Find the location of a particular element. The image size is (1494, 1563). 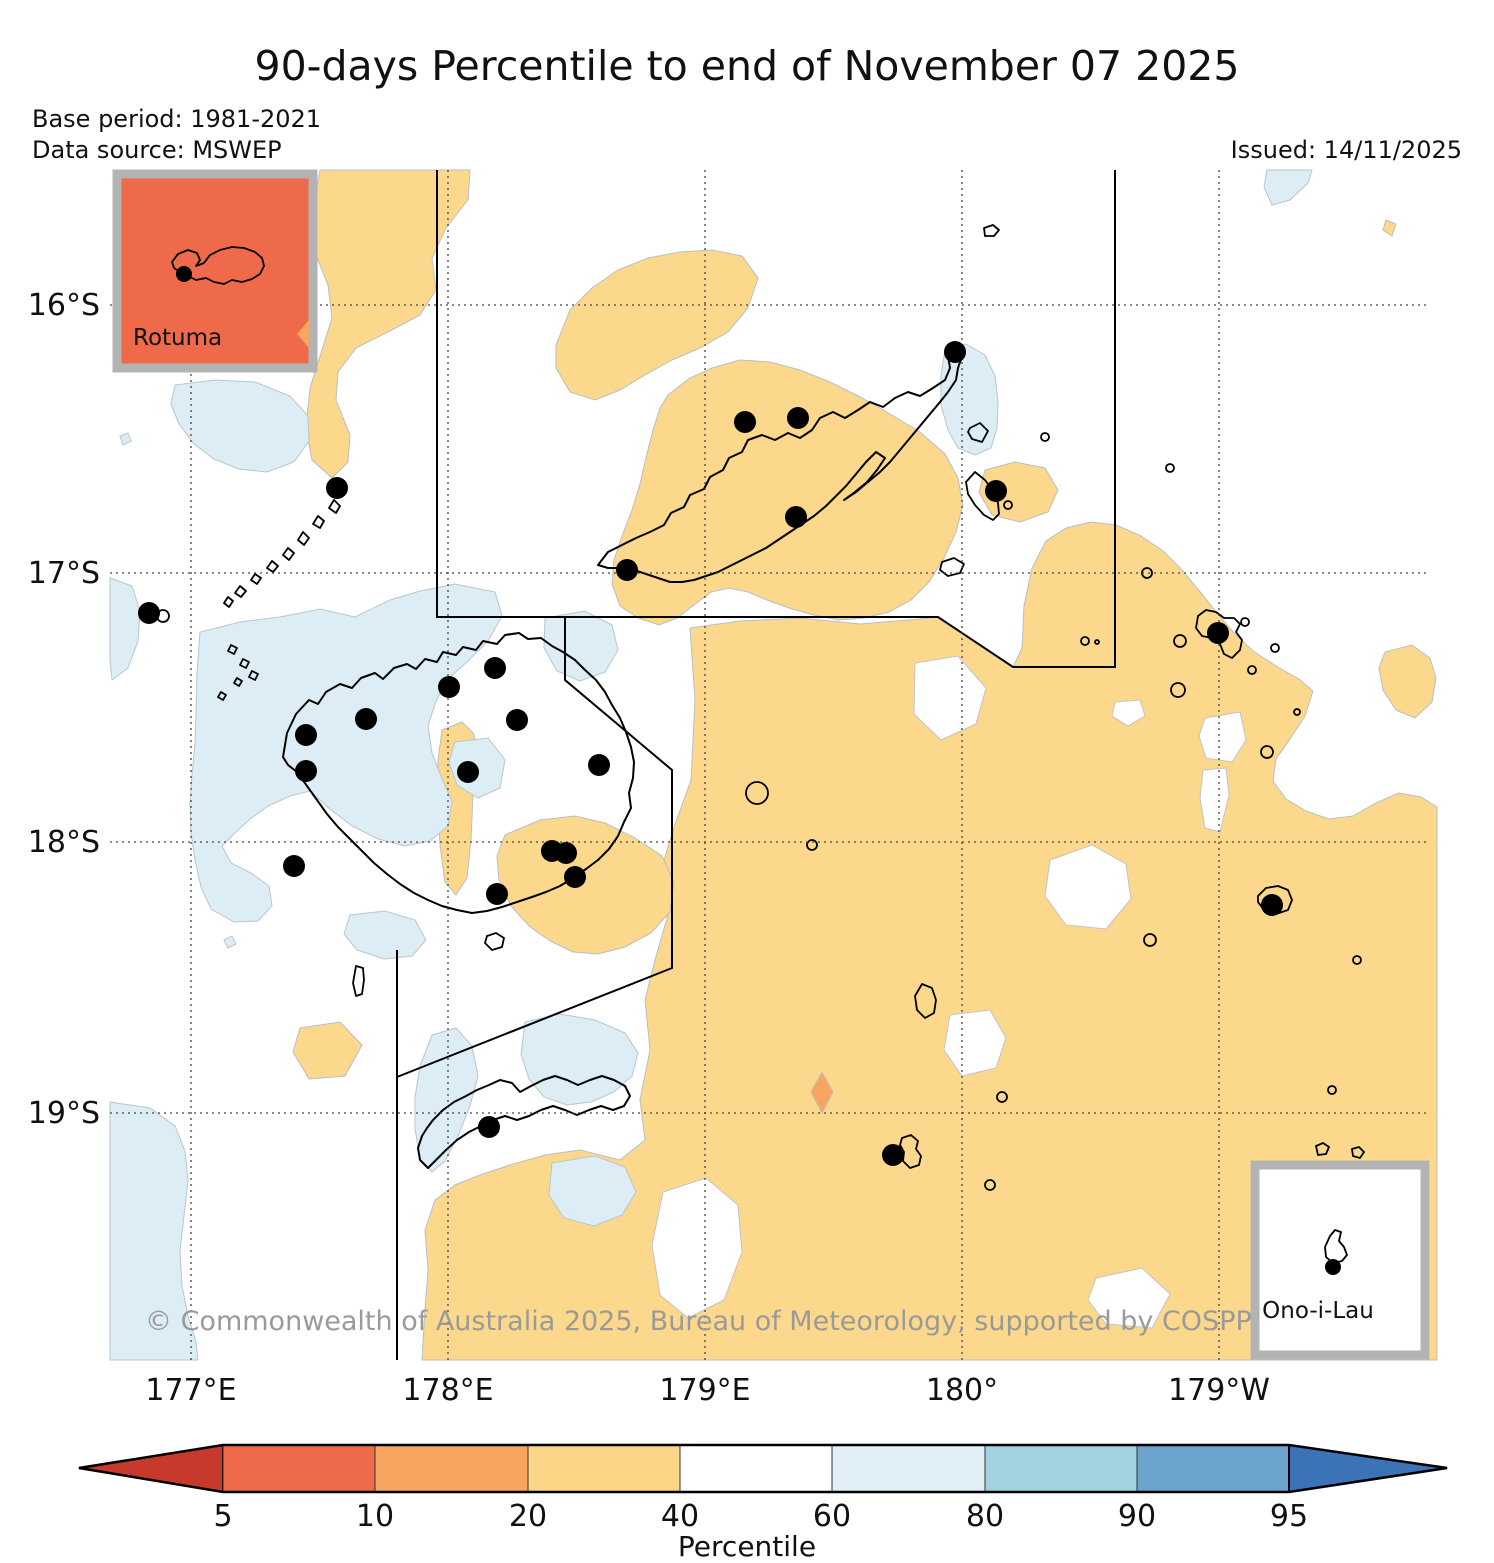

issued-label: Issued: 14/11/2025 is located at coordinates (1346, 150).